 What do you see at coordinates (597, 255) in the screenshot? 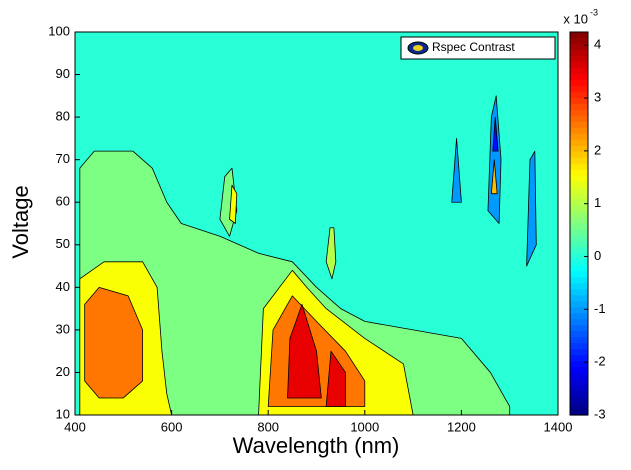
I see `colorbar-tick-label: 0` at bounding box center [597, 255].